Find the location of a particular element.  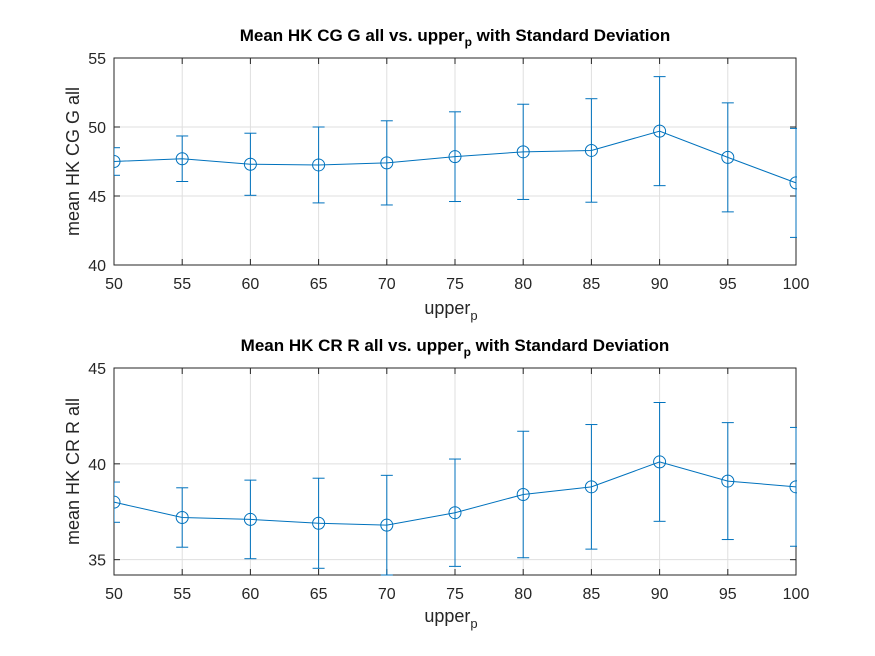

y-tick-label: 35 is located at coordinates (97, 561).